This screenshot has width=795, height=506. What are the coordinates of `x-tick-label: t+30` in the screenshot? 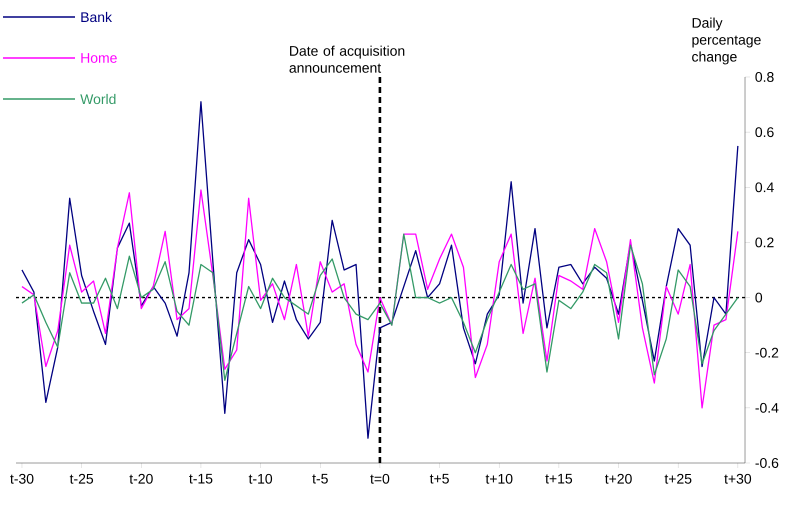 It's located at (738, 479).